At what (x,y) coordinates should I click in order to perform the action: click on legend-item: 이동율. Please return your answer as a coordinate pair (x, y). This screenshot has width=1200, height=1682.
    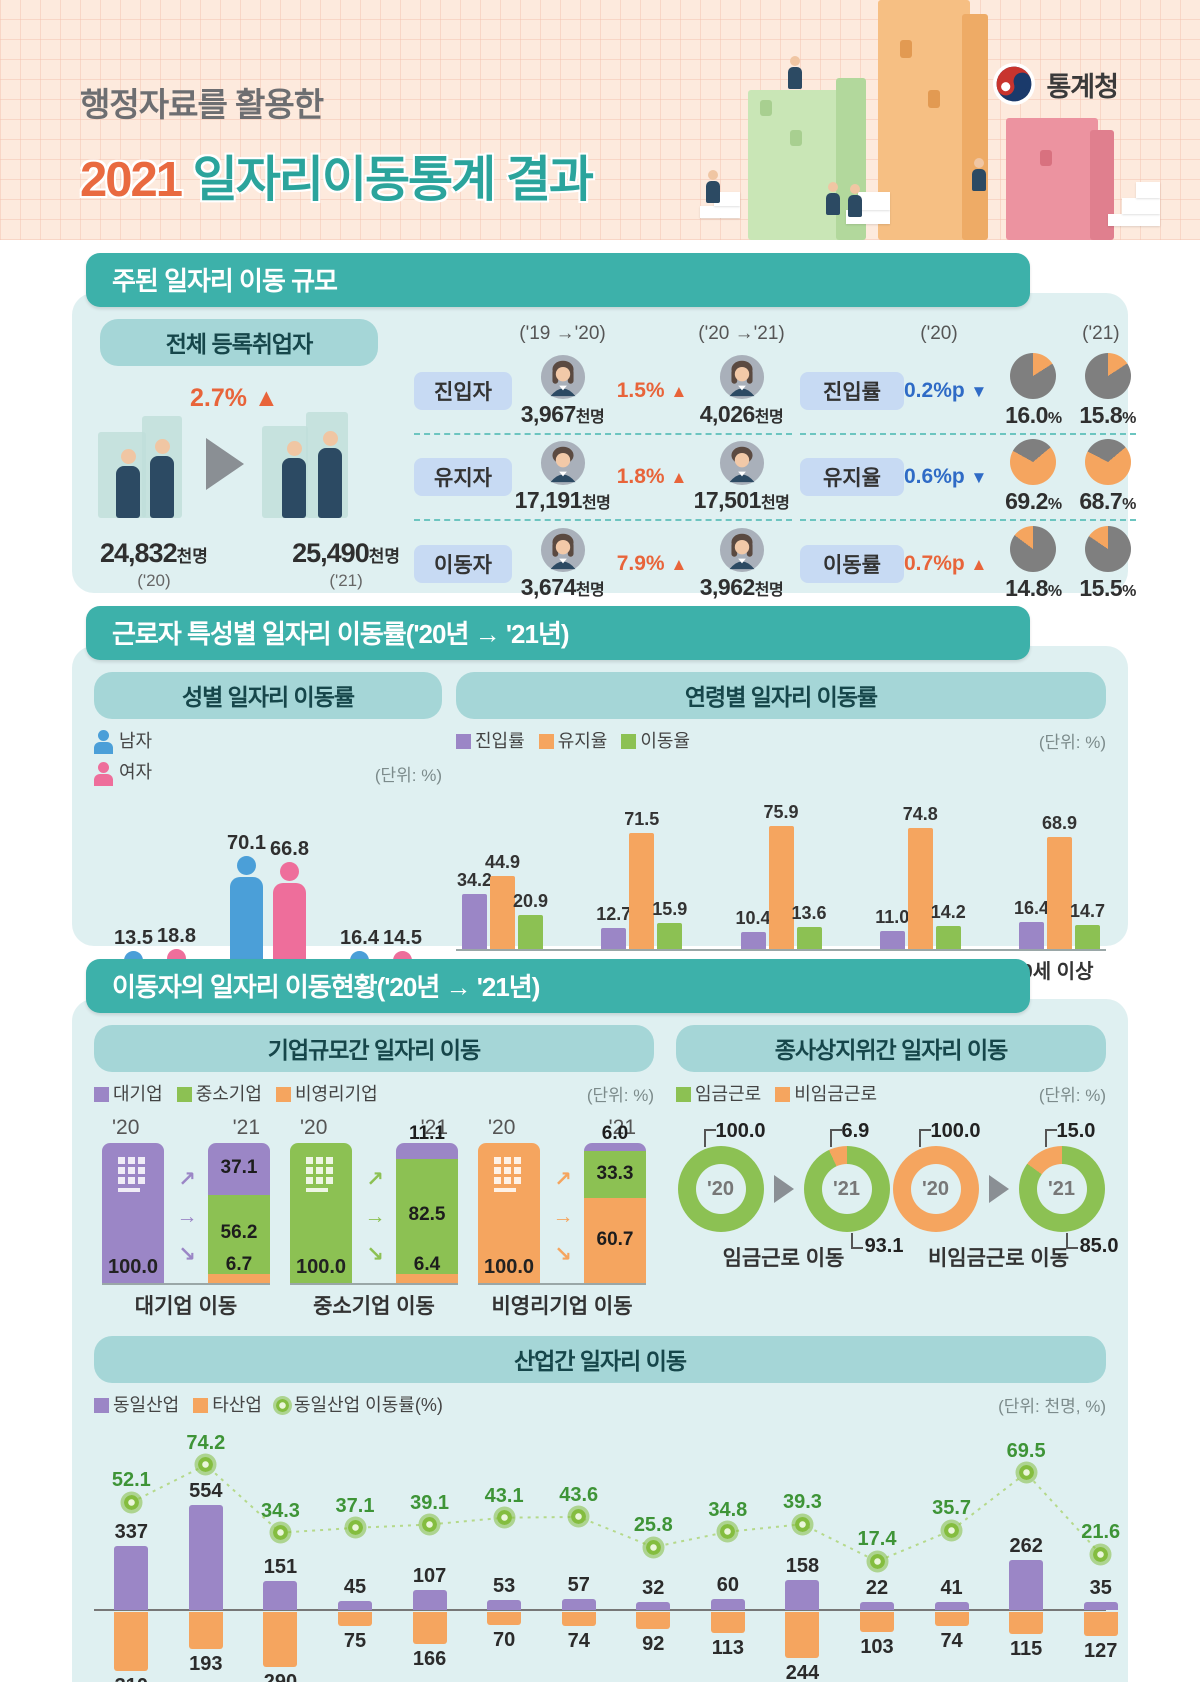
    Looking at the image, I should click on (655, 740).